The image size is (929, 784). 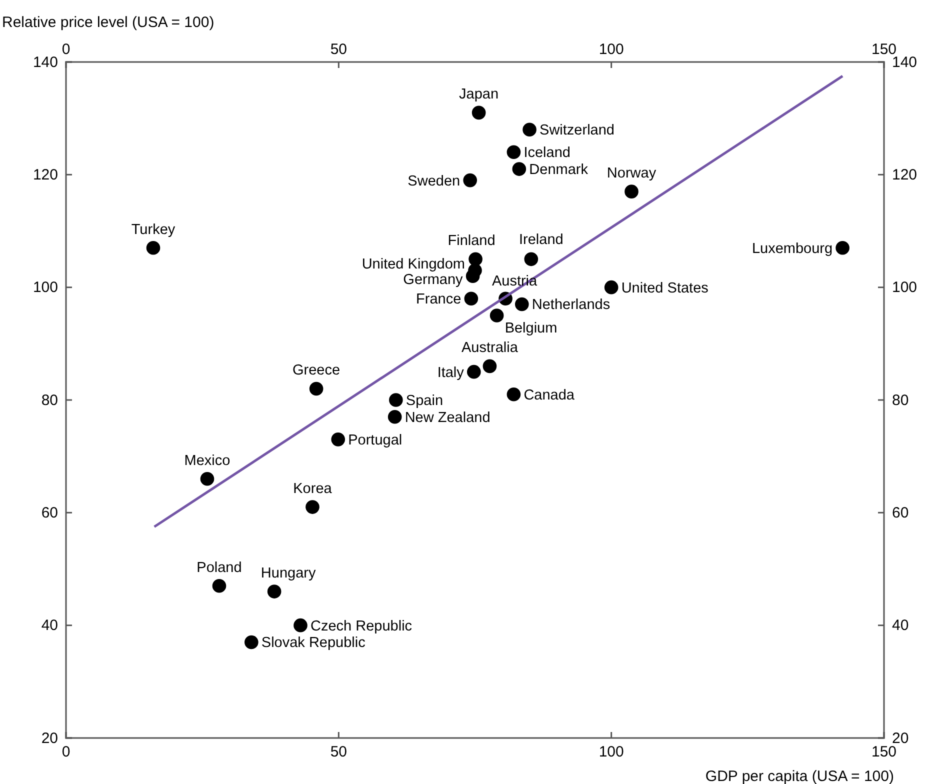 What do you see at coordinates (451, 372) in the screenshot?
I see `annotation: Italy` at bounding box center [451, 372].